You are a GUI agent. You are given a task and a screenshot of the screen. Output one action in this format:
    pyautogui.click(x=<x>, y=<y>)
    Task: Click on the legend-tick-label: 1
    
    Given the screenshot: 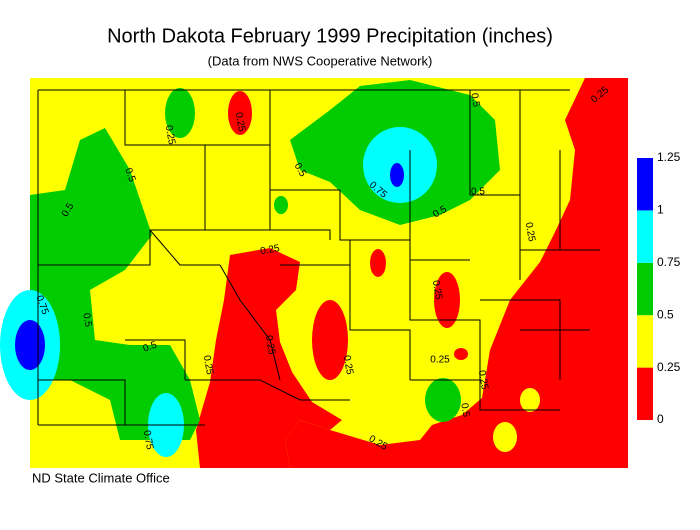 What is the action you would take?
    pyautogui.click(x=660, y=210)
    